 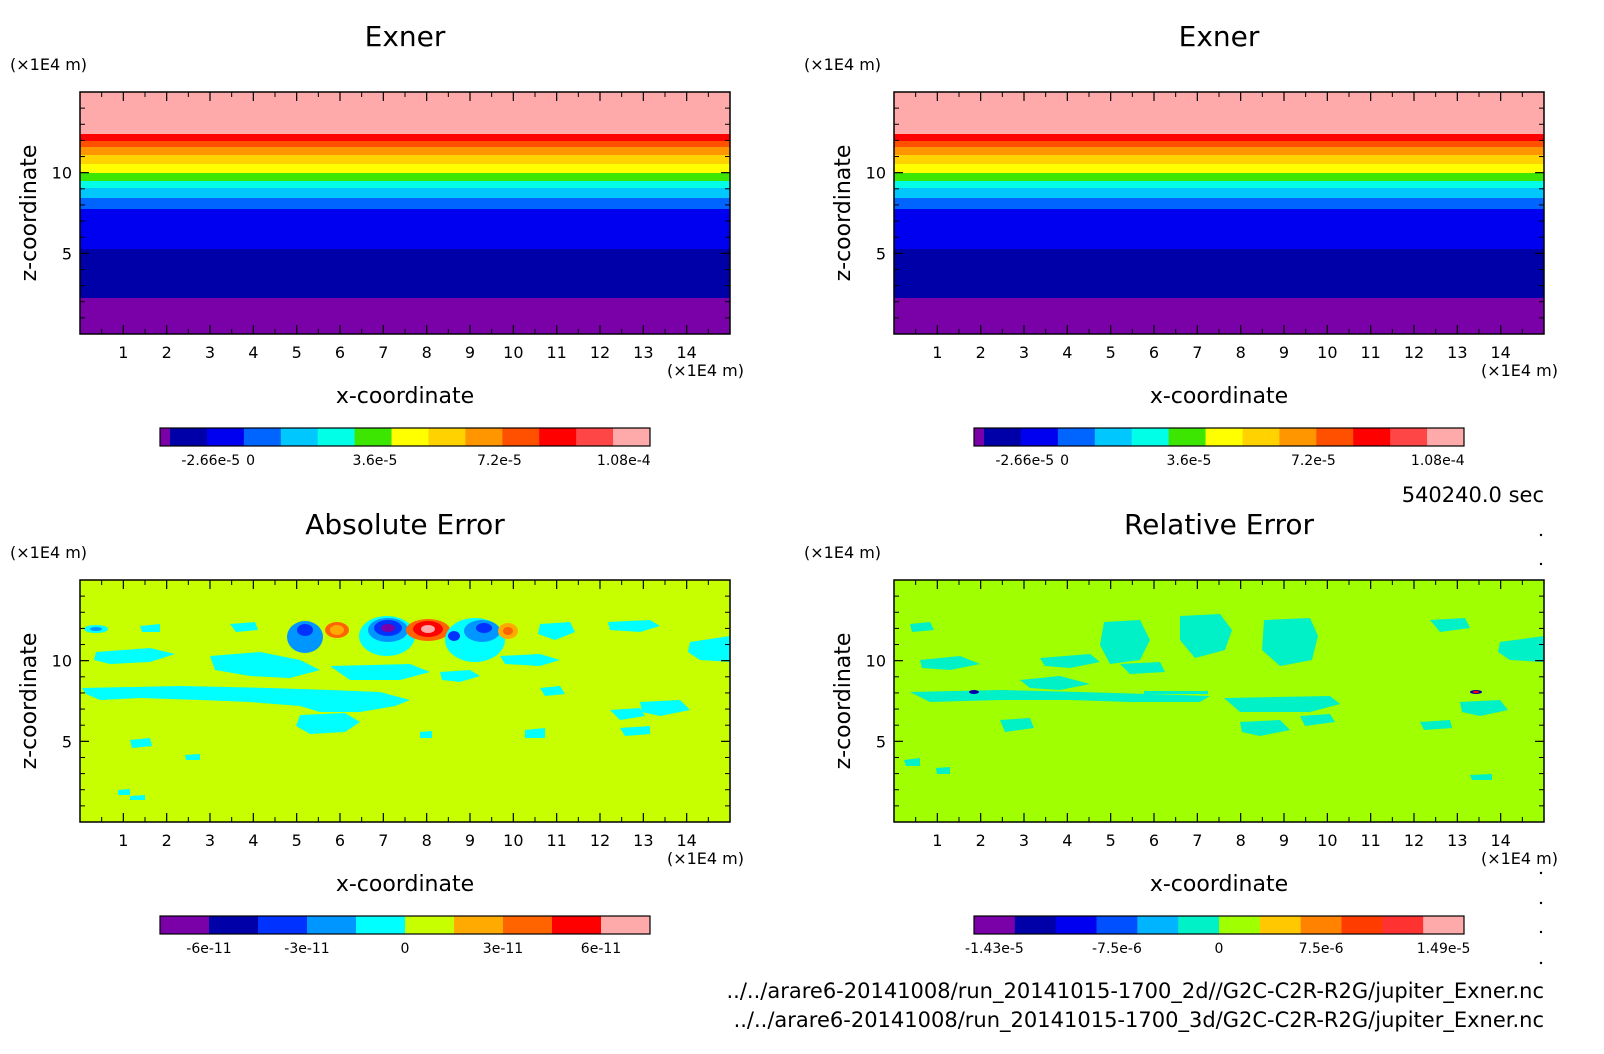 What do you see at coordinates (123, 352) in the screenshot?
I see `x-tick-label: 1` at bounding box center [123, 352].